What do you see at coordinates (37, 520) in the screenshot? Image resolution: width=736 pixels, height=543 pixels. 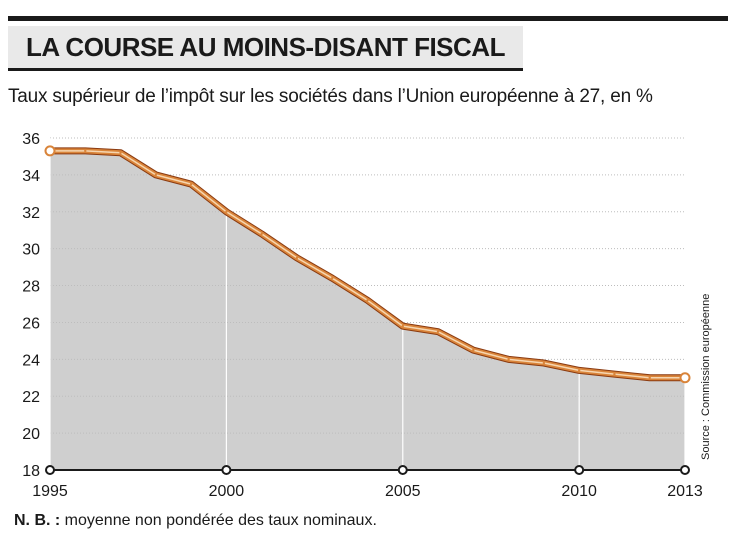 I see `footnote-label: N. B. :` at bounding box center [37, 520].